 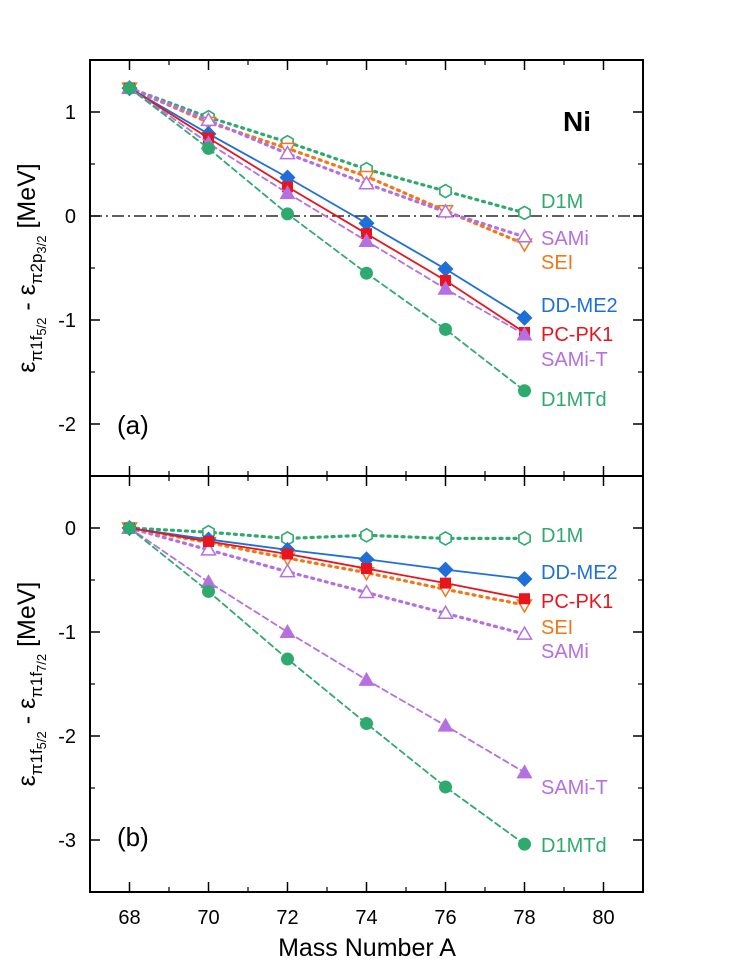 I want to click on x-tick-label: 70, so click(x=208, y=918).